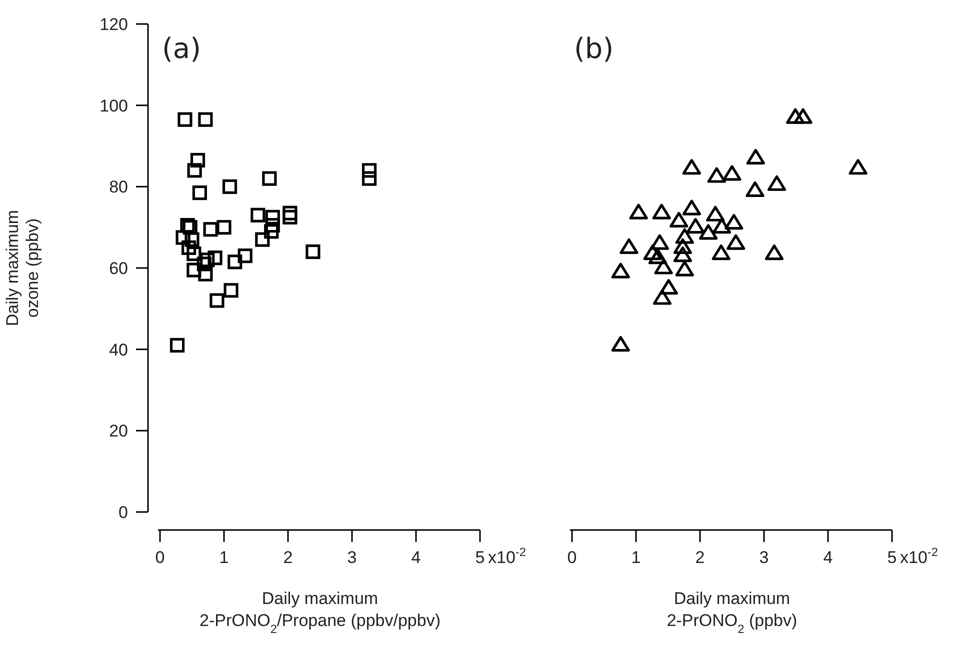 The width and height of the screenshot is (975, 665). What do you see at coordinates (114, 106) in the screenshot?
I see `y-tick-label: 100` at bounding box center [114, 106].